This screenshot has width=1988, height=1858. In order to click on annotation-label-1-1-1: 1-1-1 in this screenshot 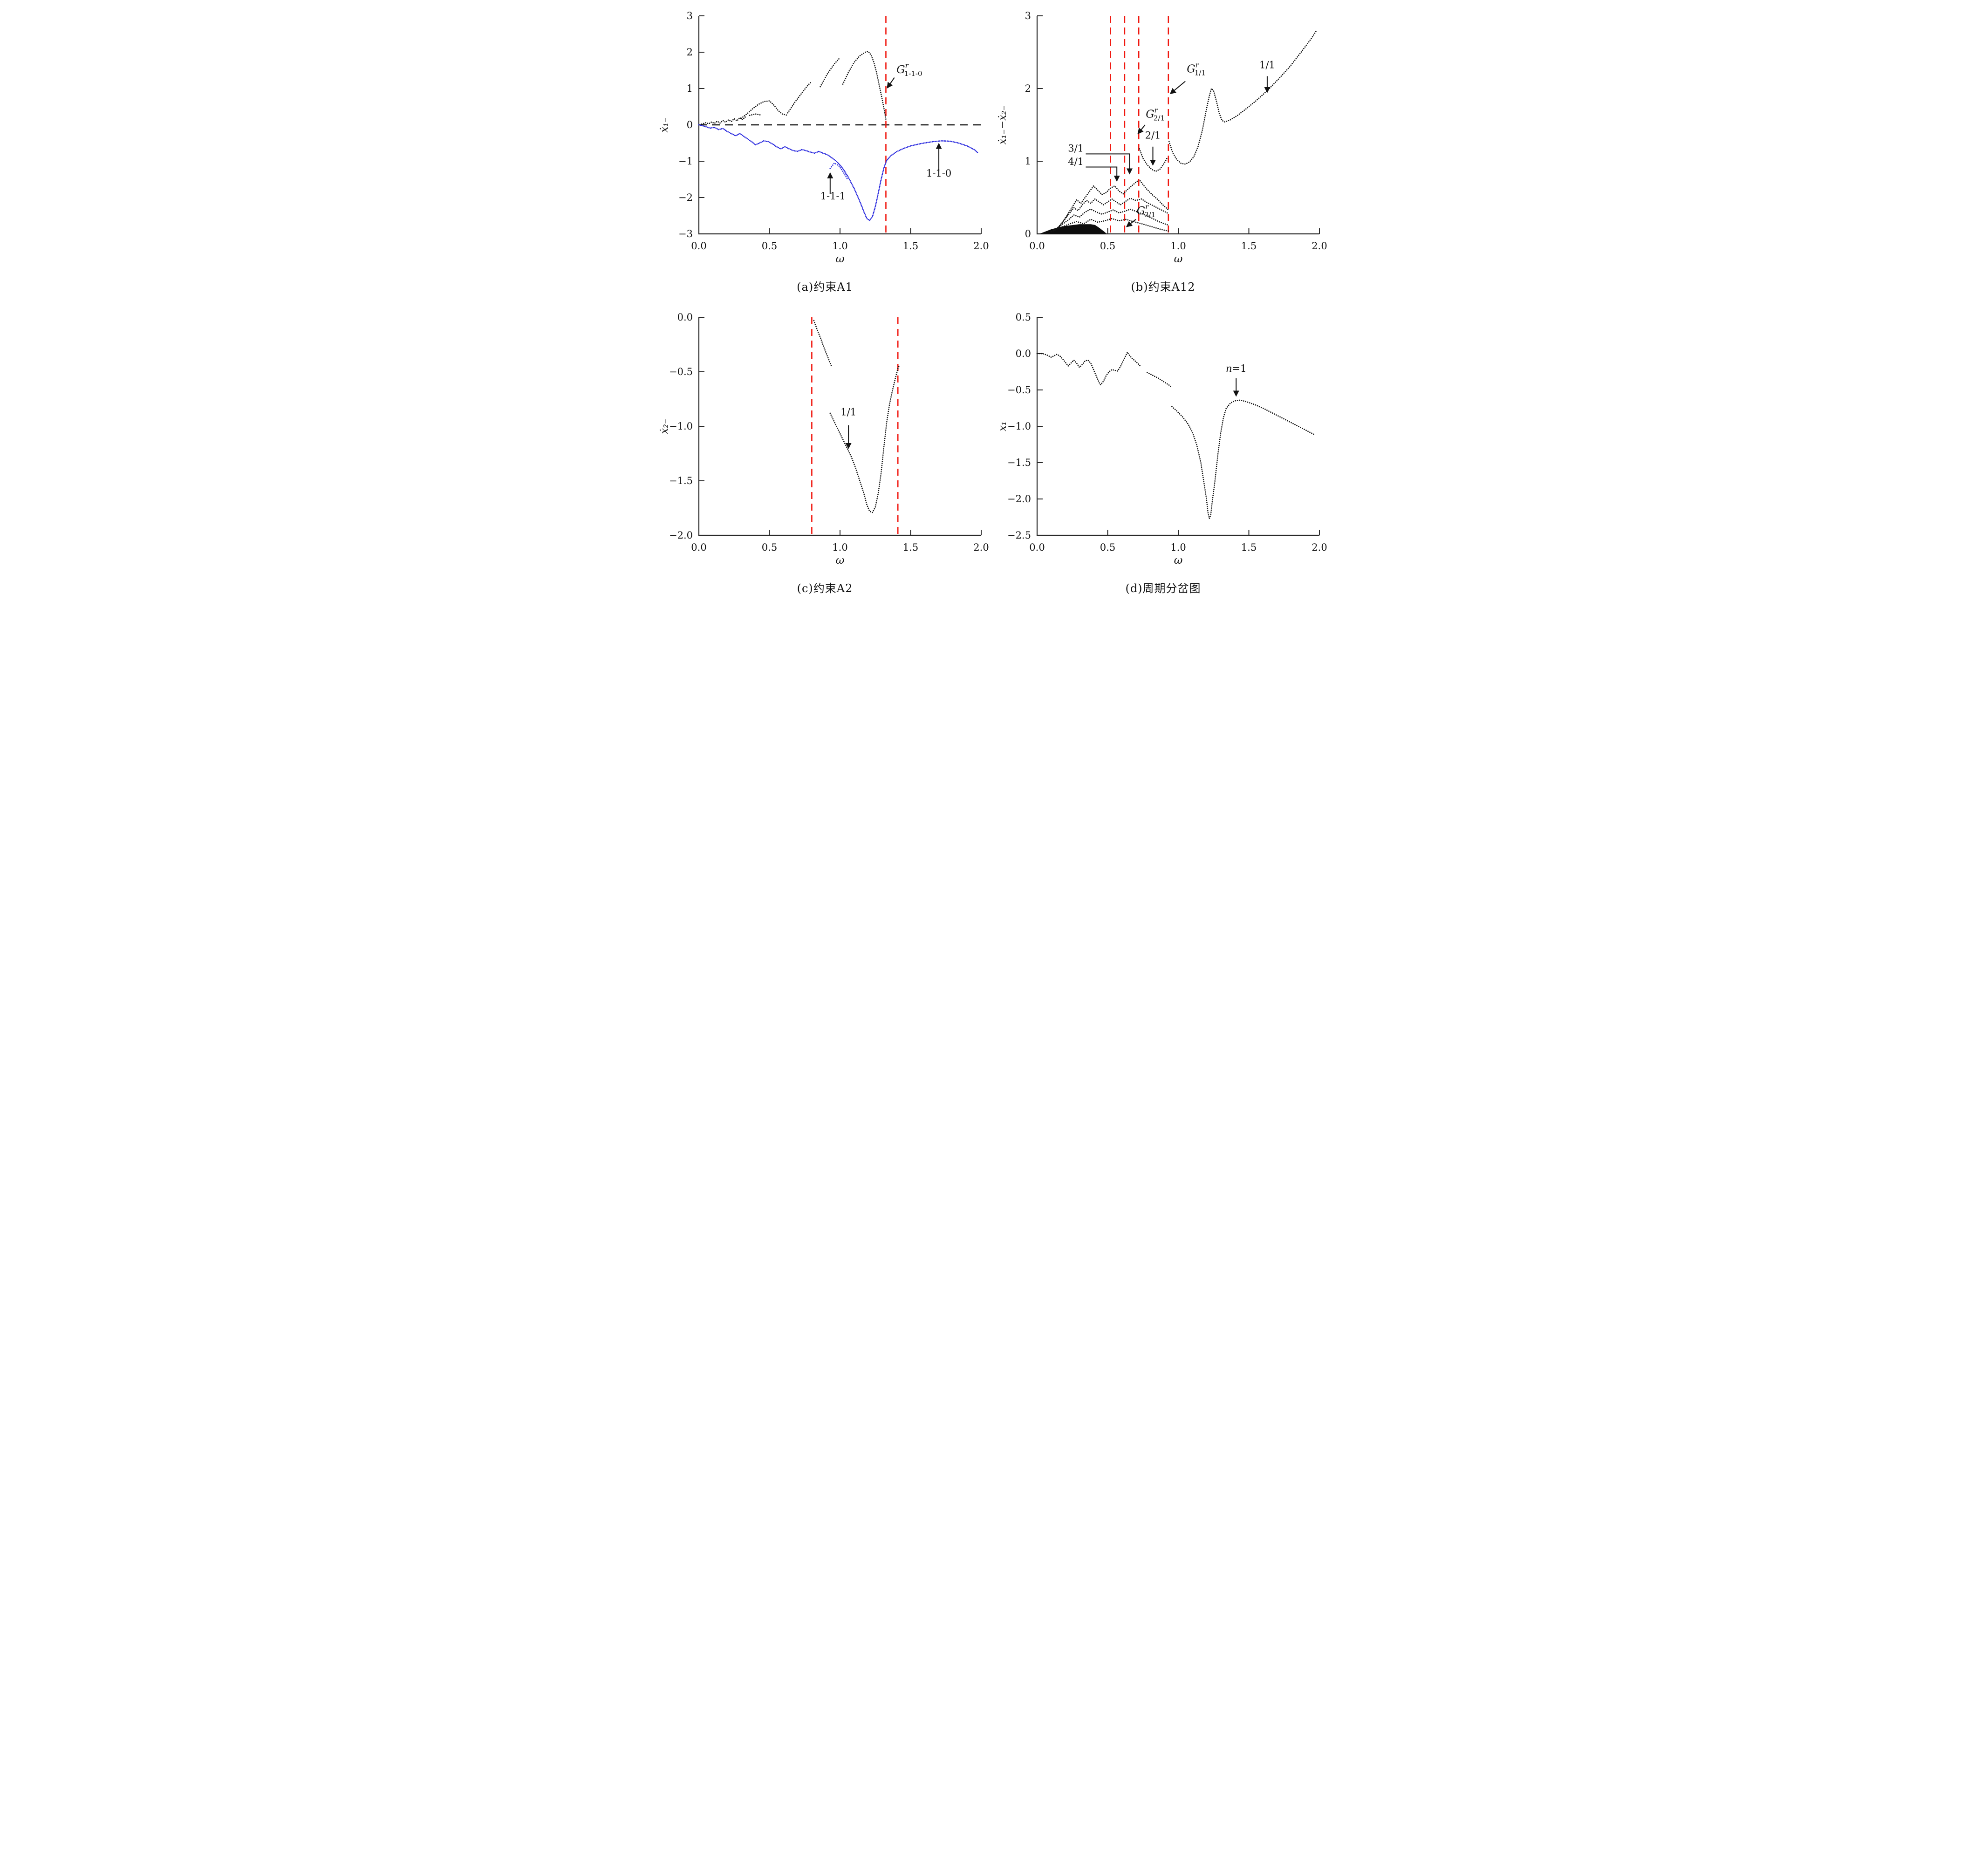, I will do `click(832, 187)`.